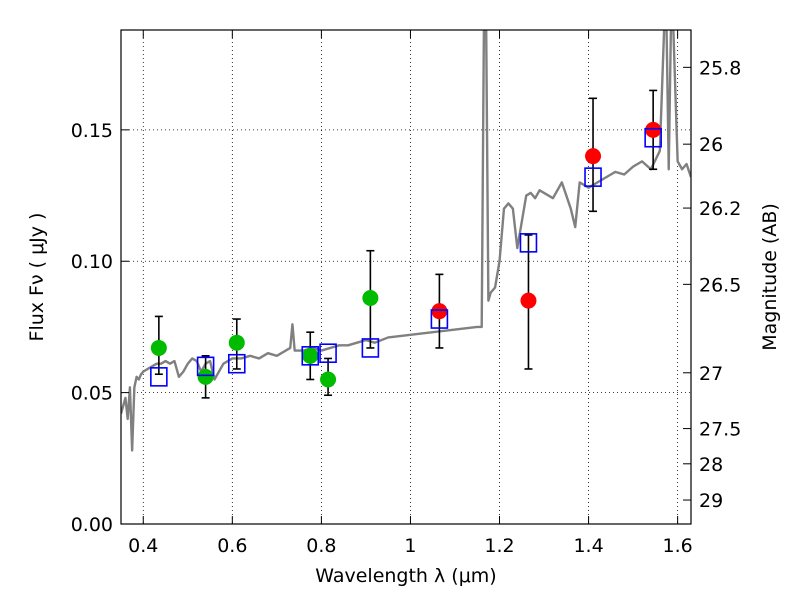 Image resolution: width=800 pixels, height=600 pixels. What do you see at coordinates (711, 145) in the screenshot?
I see `magnitude-tick-label: 26` at bounding box center [711, 145].